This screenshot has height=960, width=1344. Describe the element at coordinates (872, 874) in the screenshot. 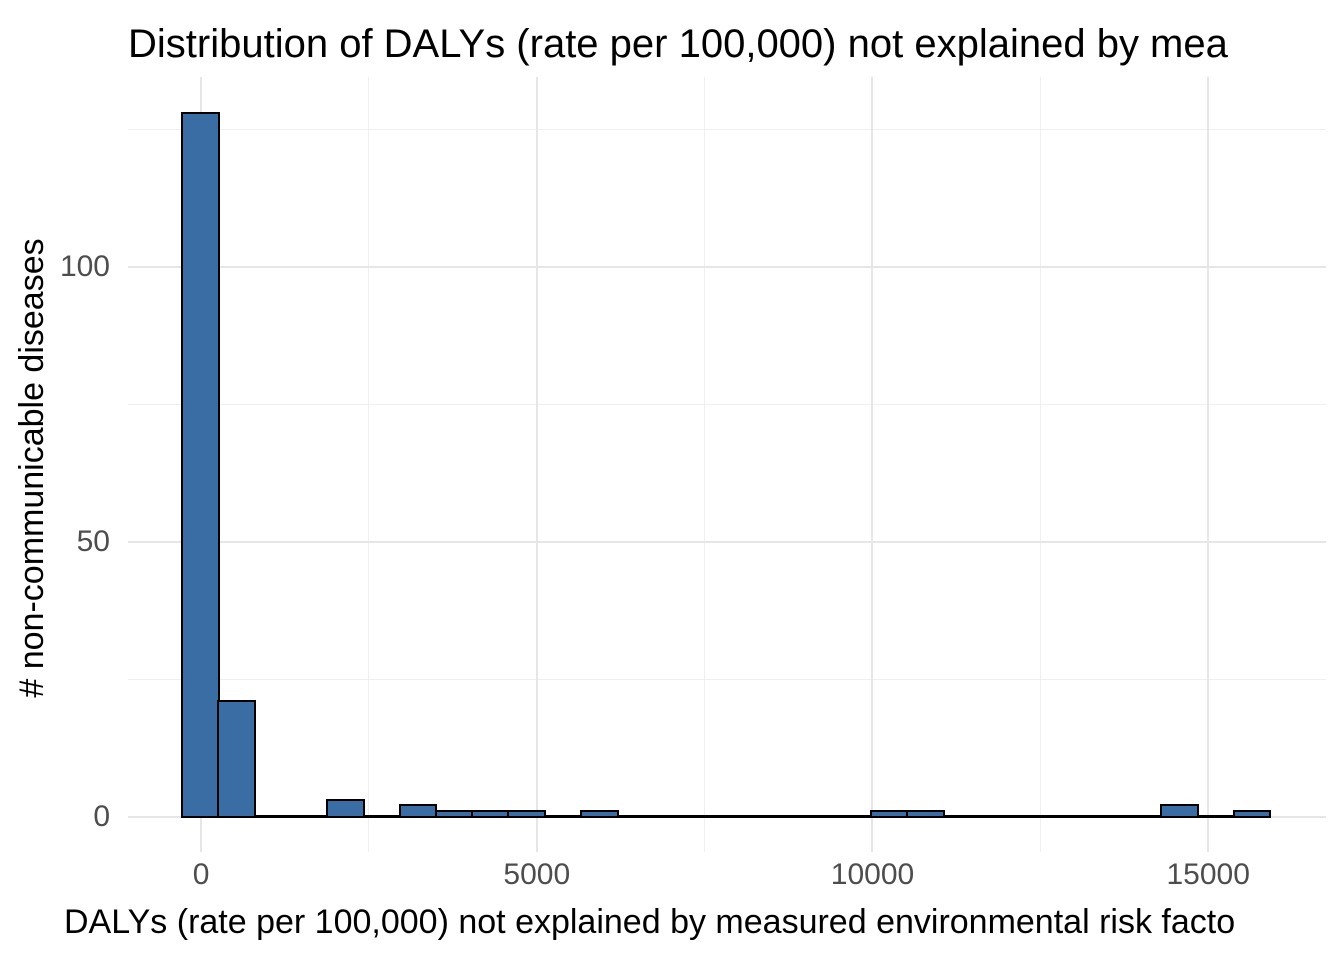

I see `x-tick-label: 10000` at that location.